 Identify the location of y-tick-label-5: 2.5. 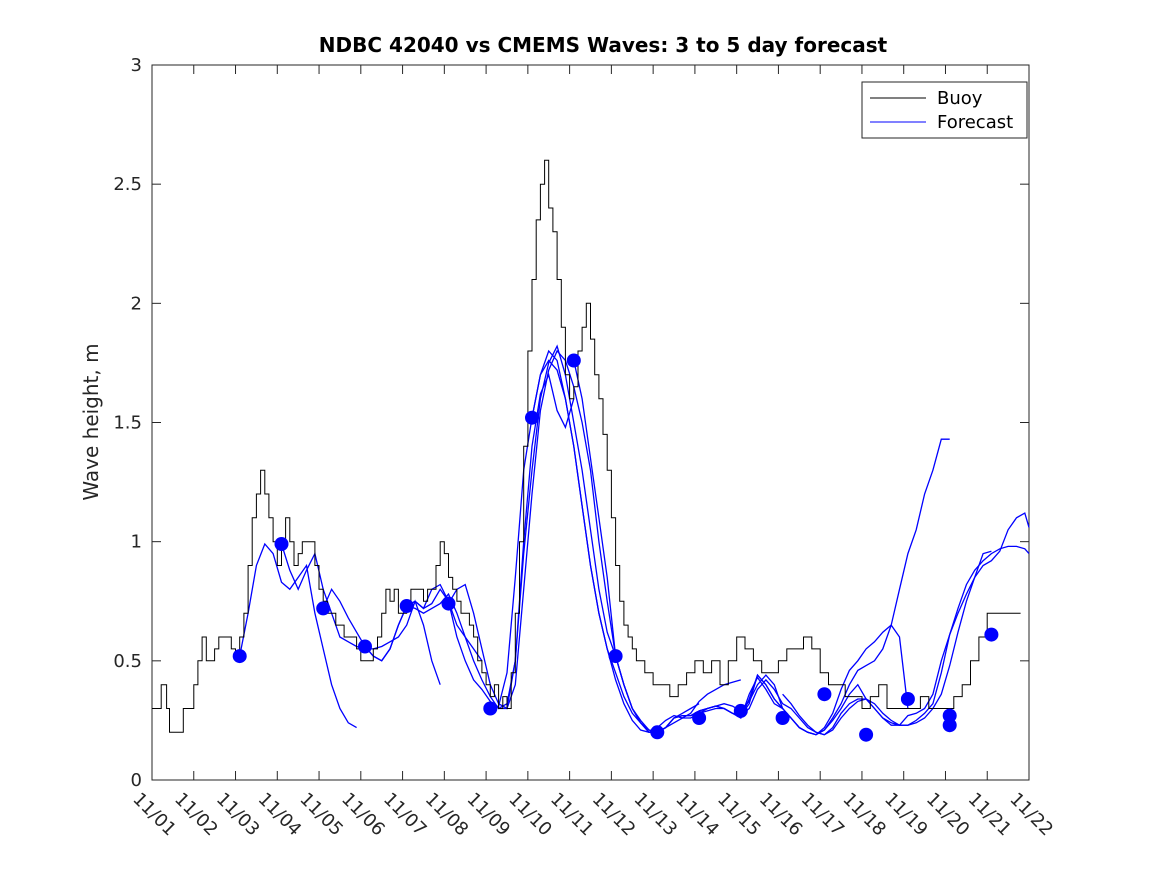
(127, 184).